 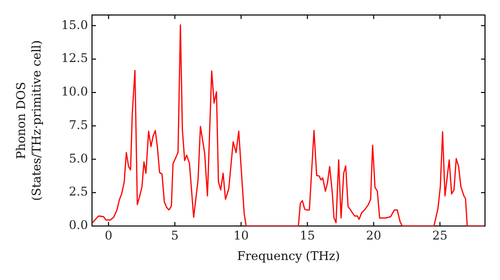 I want to click on x-tick-label: 0, so click(x=108, y=235).